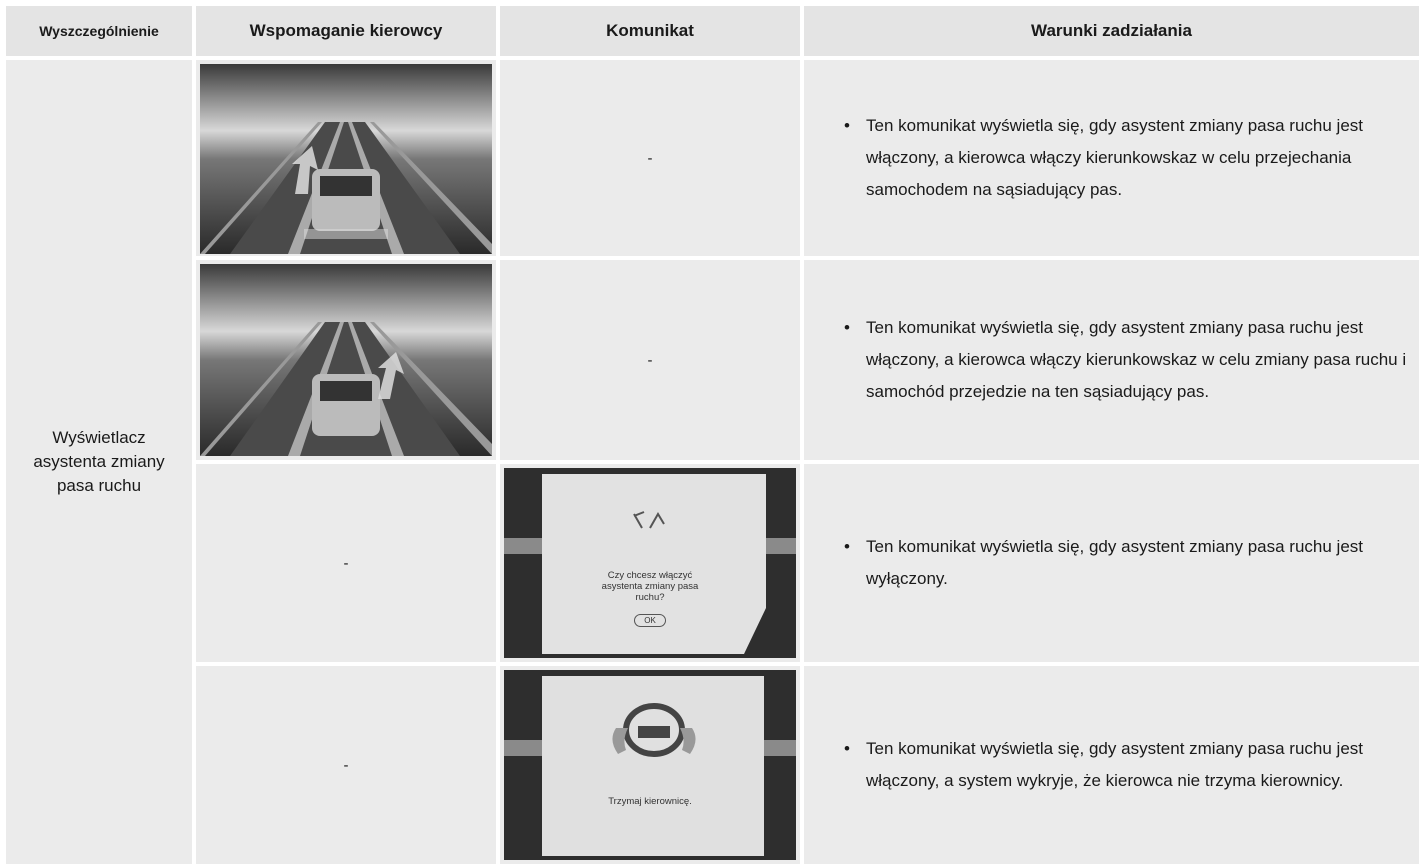  I want to click on prompt-scene, so click(650, 563).